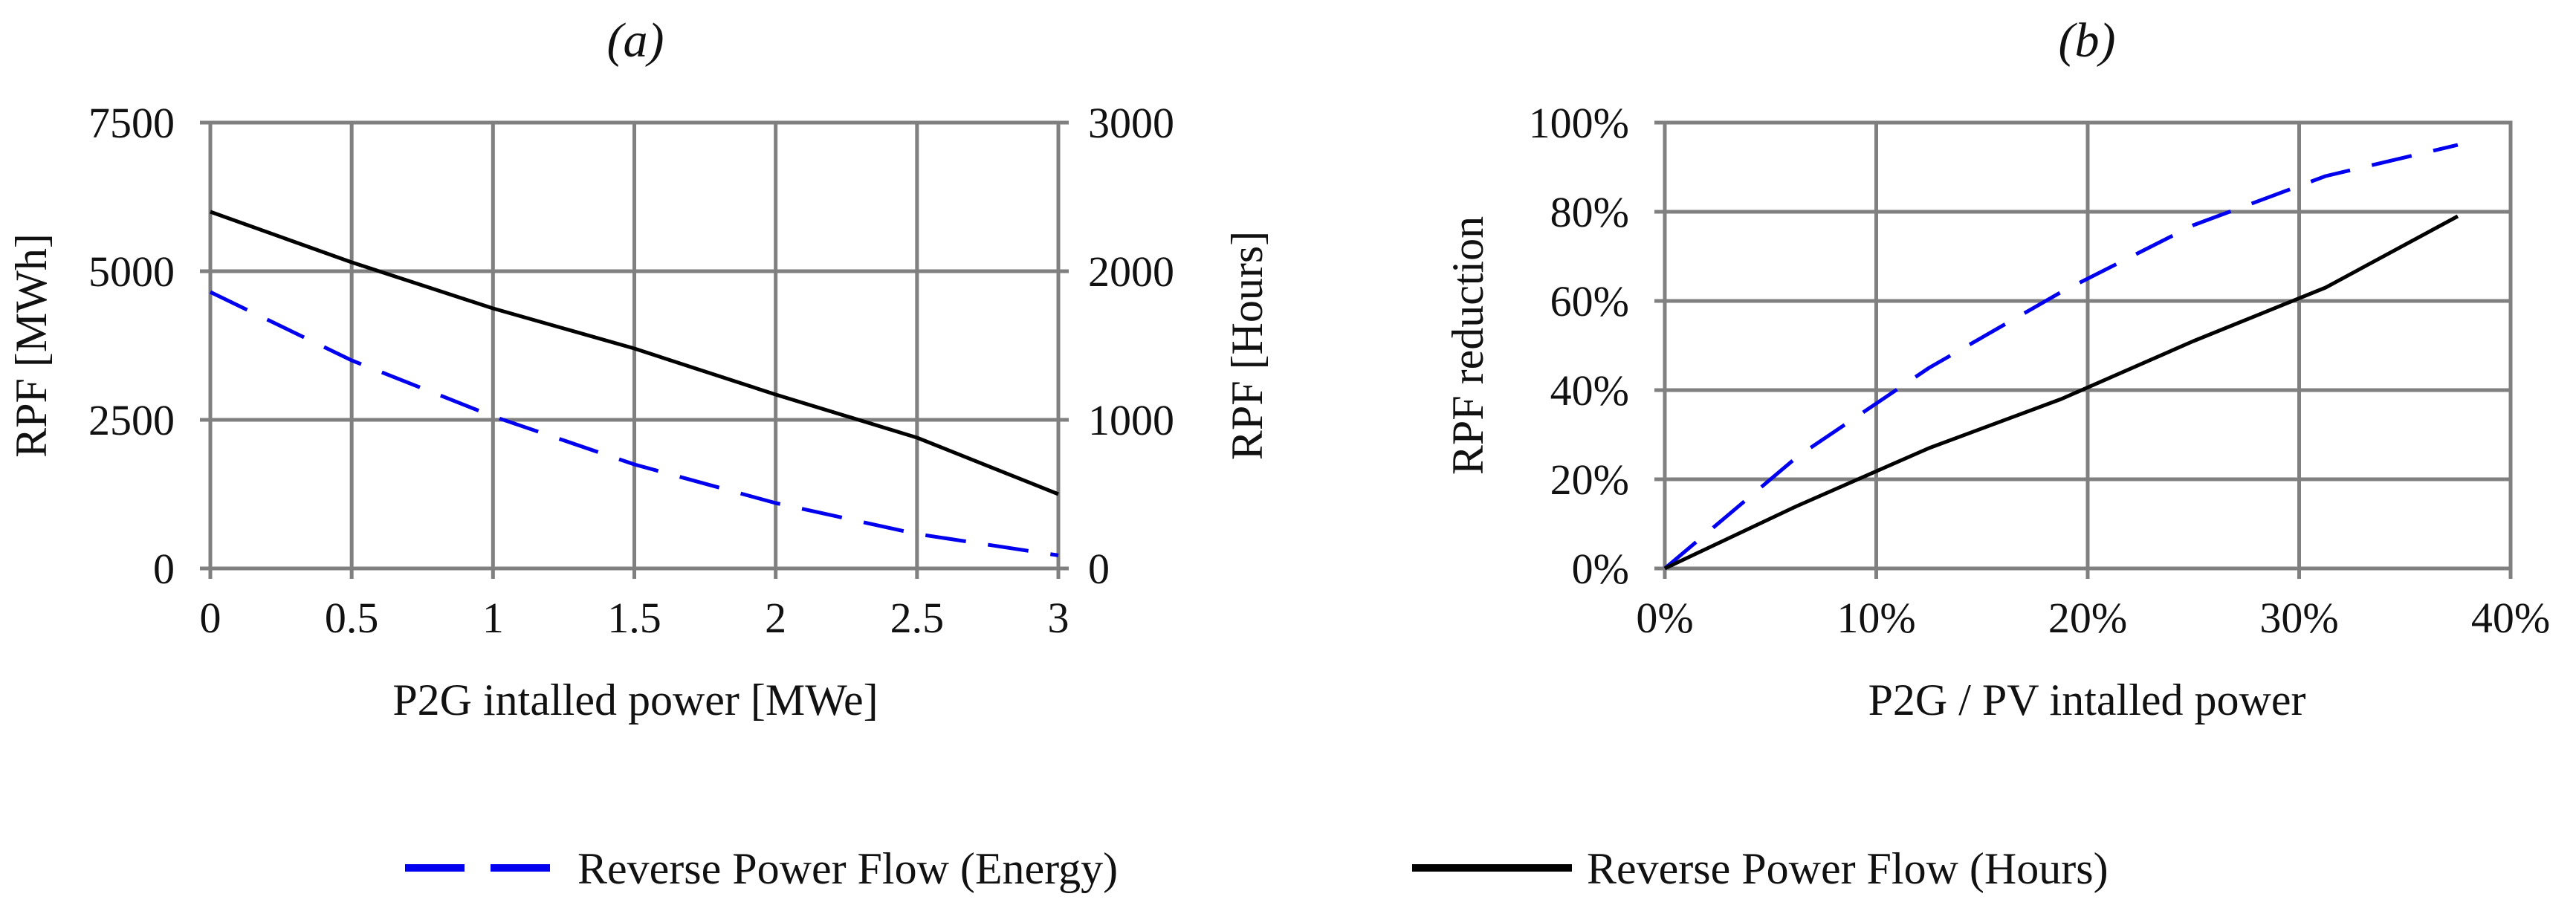  I want to click on chart-a-y-tick-label: 5000, so click(131, 271).